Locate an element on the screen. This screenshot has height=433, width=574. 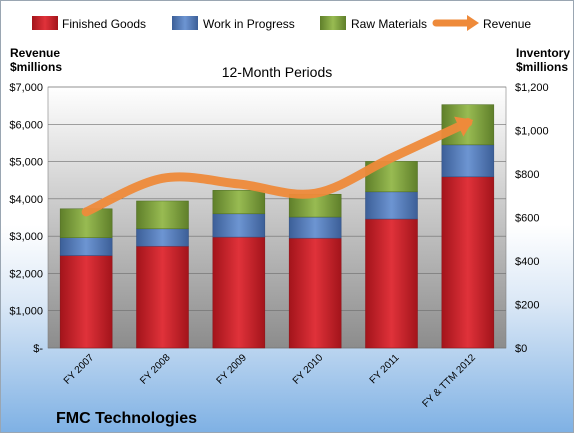
right-axis-label-line2: $millions is located at coordinates (542, 67).